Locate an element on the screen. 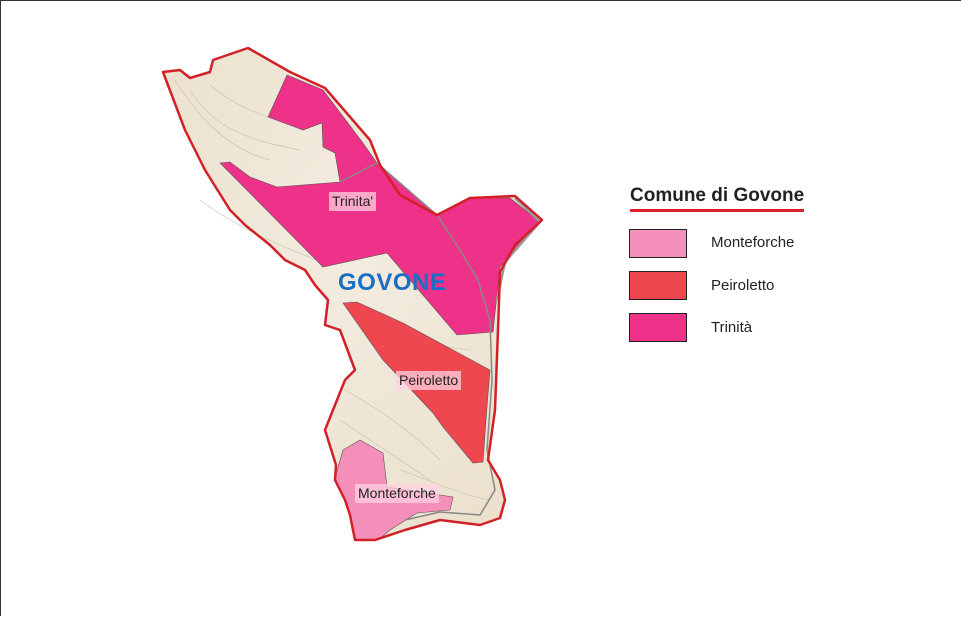 The height and width of the screenshot is (617, 962). zone-label-peiroletto: Peiroletto is located at coordinates (429, 380).